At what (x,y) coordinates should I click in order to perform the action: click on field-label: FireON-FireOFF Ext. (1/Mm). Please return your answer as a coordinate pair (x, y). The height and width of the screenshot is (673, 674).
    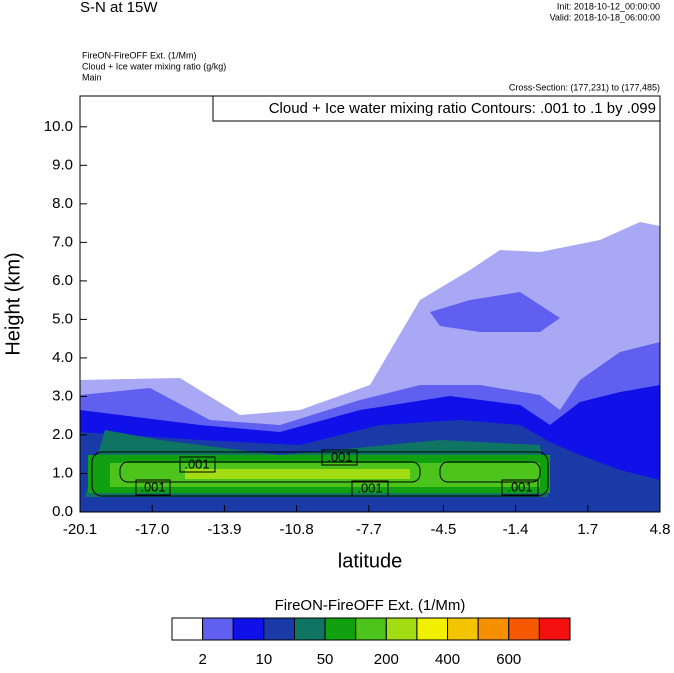
    Looking at the image, I should click on (139, 55).